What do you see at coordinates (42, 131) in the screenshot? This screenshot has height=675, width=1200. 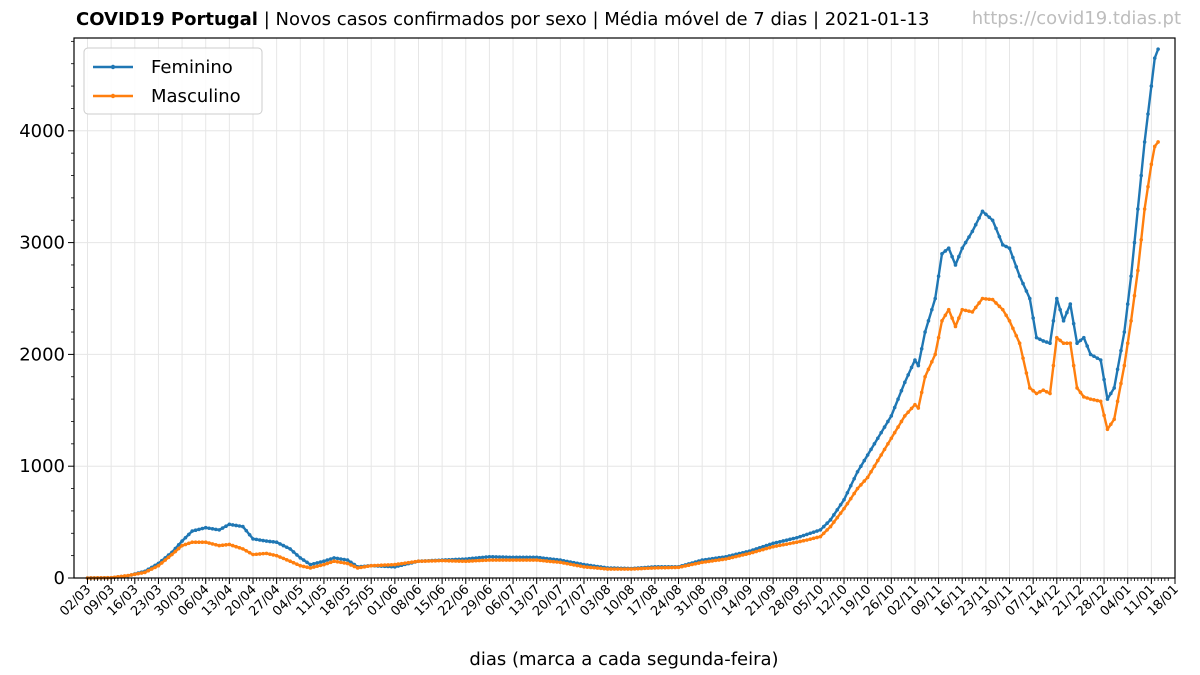 I see `y-tick-label: 4000` at bounding box center [42, 131].